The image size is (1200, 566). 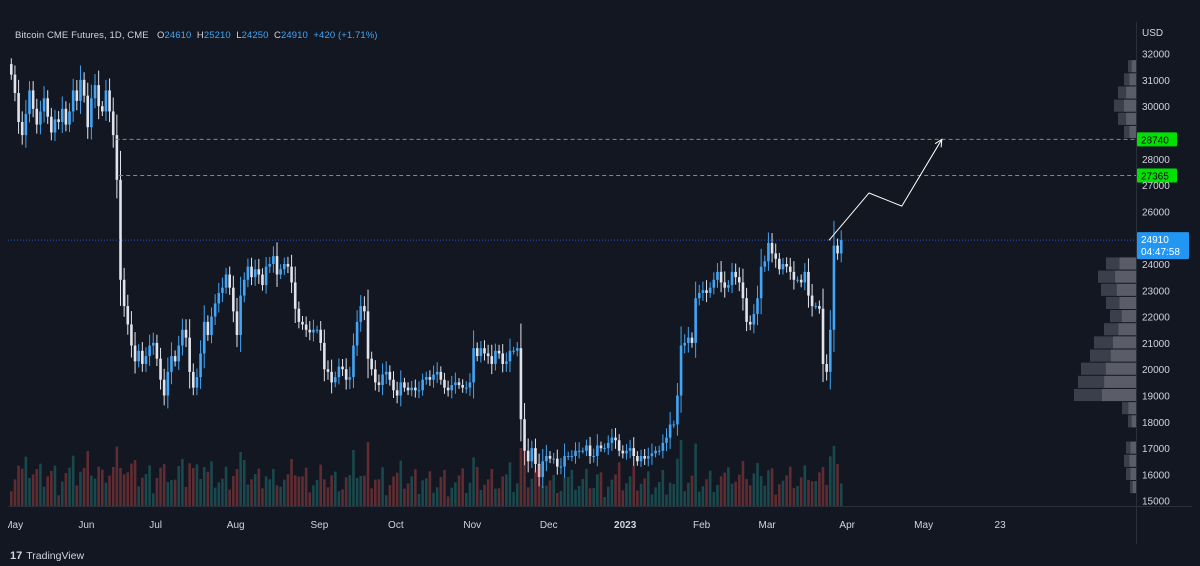 I want to click on symbol-name: Bitcoin CME Futures, 1D, CME, so click(x=82, y=35).